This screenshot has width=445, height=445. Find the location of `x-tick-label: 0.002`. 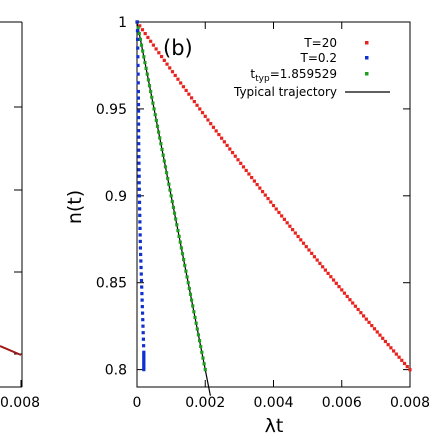

x-tick-label: 0.002 is located at coordinates (205, 403).